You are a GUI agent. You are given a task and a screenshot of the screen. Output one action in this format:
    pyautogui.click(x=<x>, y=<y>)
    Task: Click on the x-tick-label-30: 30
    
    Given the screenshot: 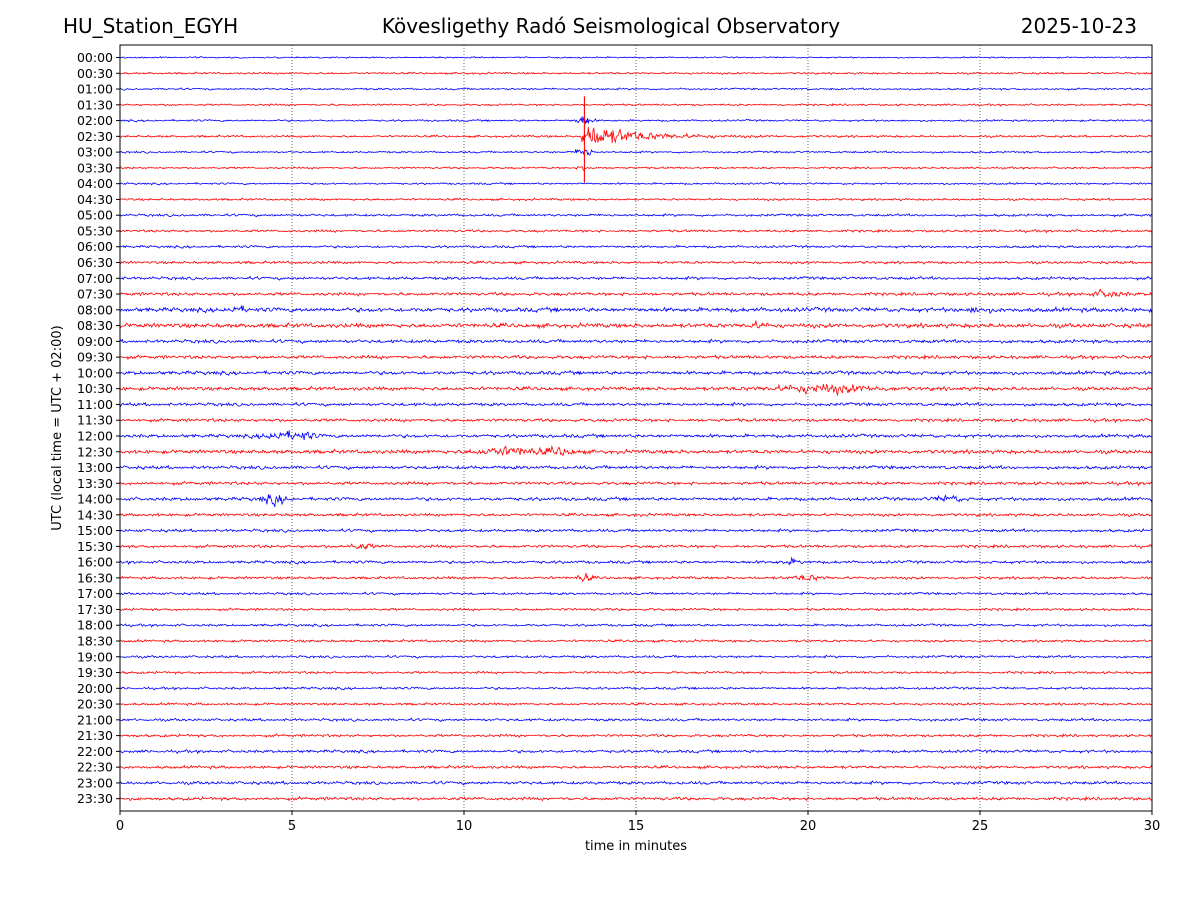 What is the action you would take?
    pyautogui.click(x=1152, y=826)
    